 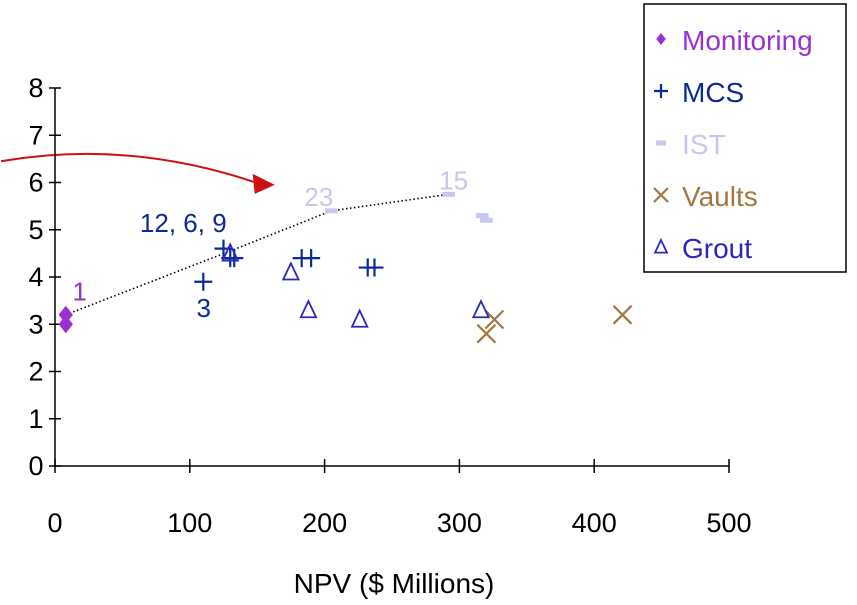 I want to click on y-tick-label: 2, so click(x=35, y=372).